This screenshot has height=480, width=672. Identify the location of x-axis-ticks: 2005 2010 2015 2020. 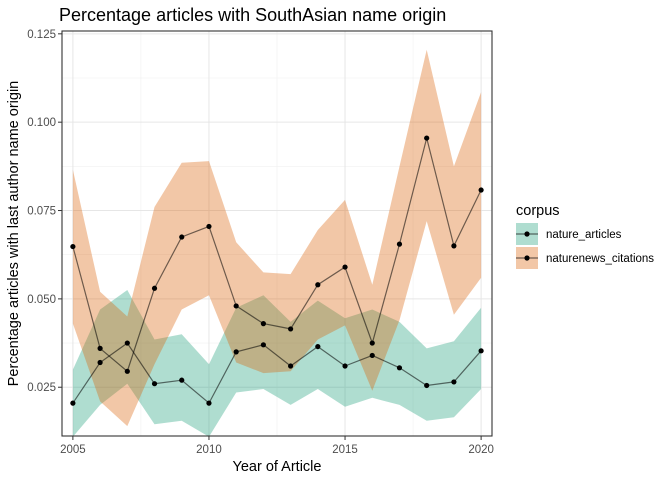
(277, 446).